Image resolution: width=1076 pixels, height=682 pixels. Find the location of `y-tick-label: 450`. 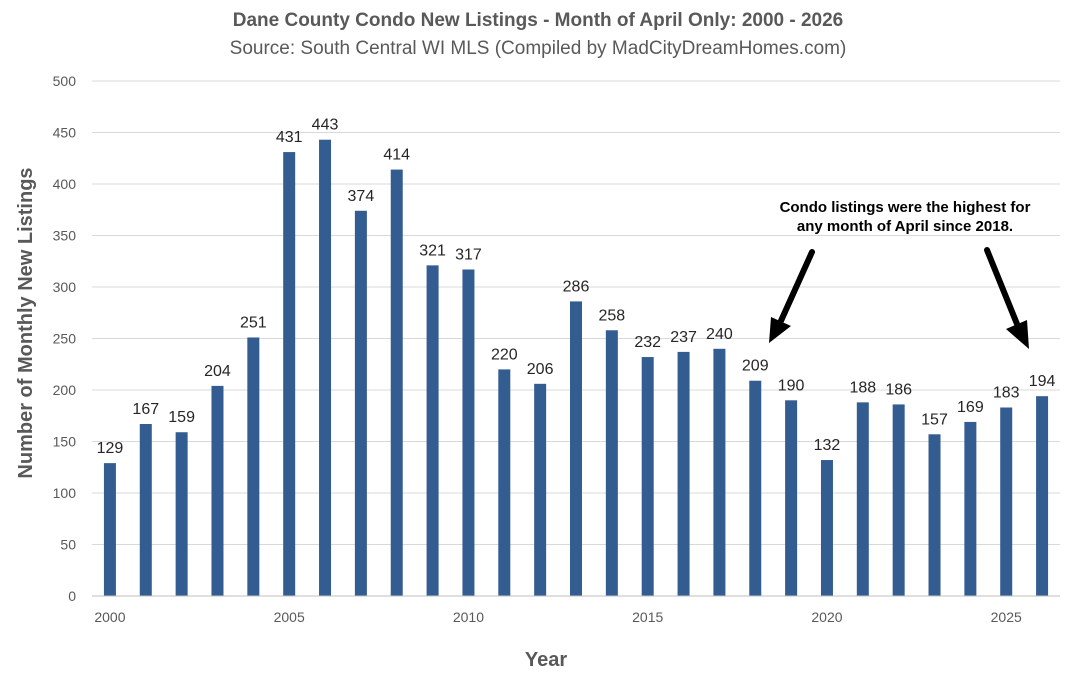

y-tick-label: 450 is located at coordinates (65, 133).